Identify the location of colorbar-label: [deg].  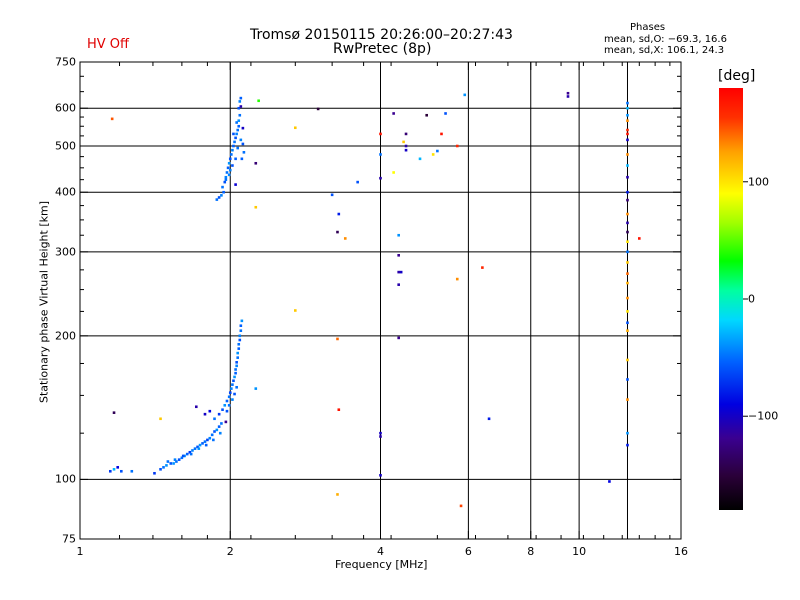
(737, 76).